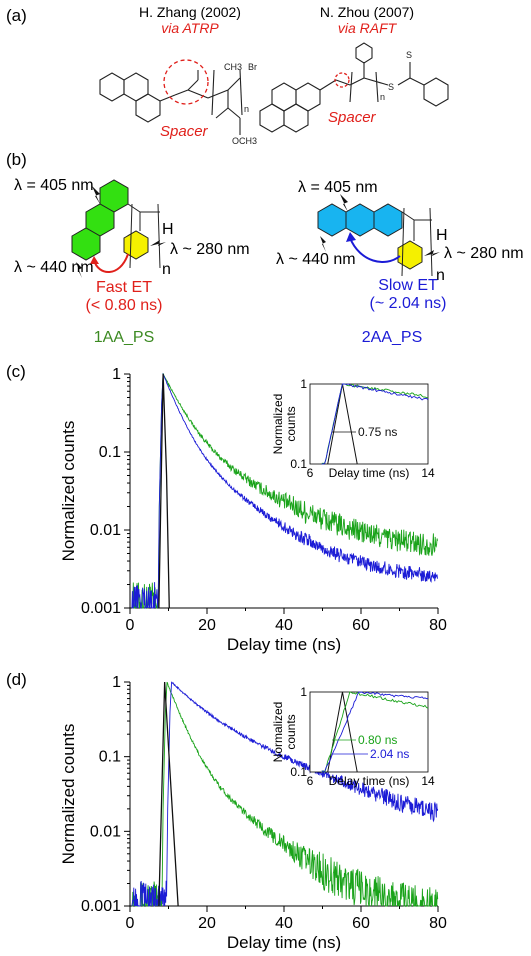 This screenshot has height=956, width=531. What do you see at coordinates (342, 80) in the screenshot?
I see `spacer-circle-b` at bounding box center [342, 80].